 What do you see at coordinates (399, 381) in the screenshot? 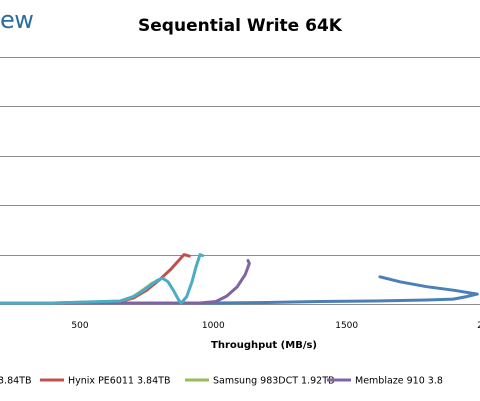
I see `legend-label: Memblaze 910 3.8` at bounding box center [399, 381].